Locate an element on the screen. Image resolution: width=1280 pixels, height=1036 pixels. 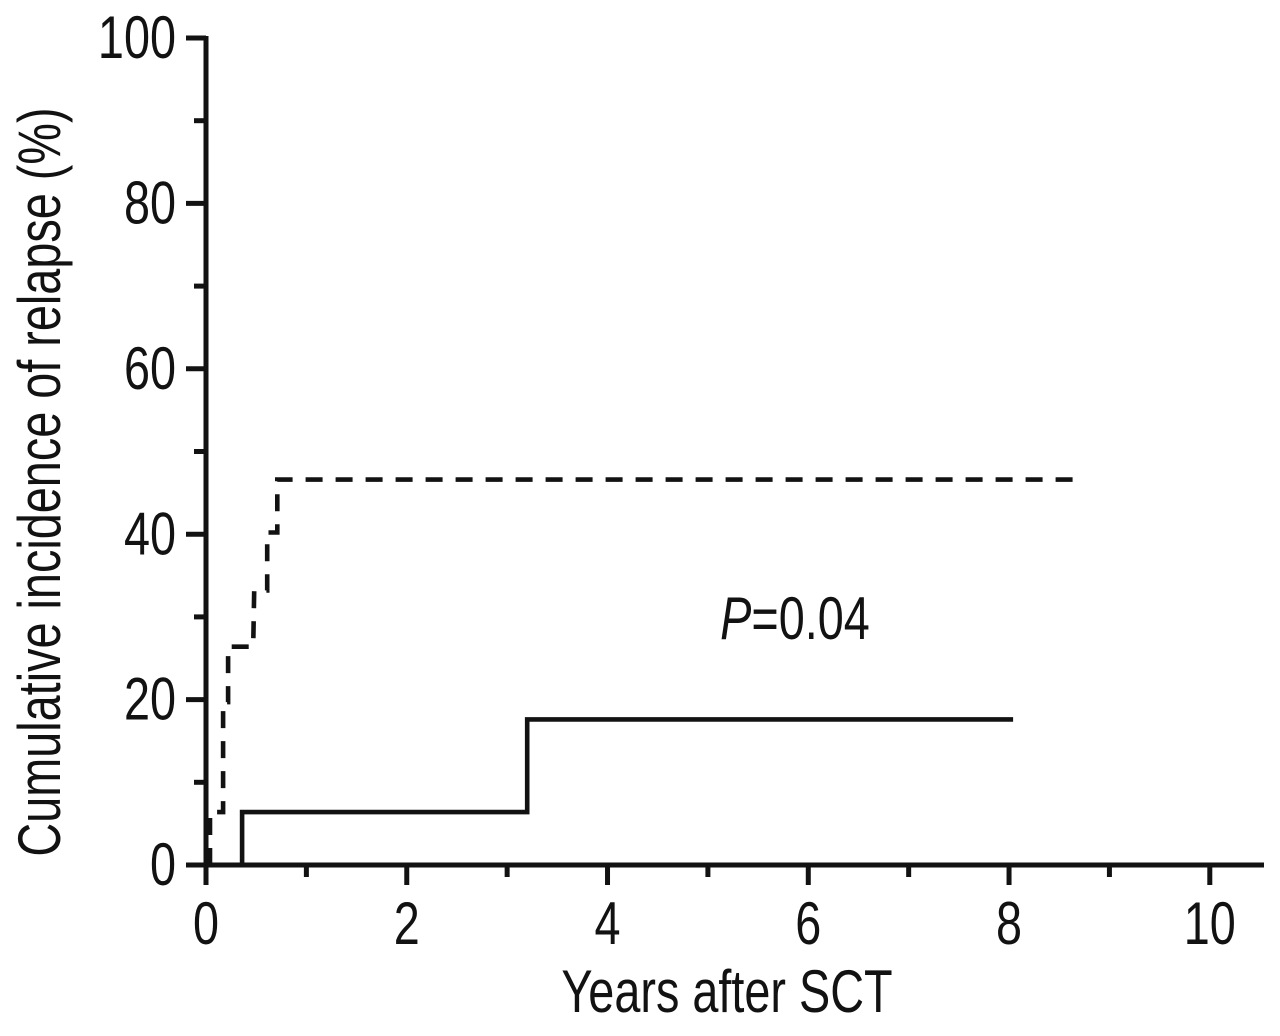
y-tick-label: 20 is located at coordinates (150, 699).